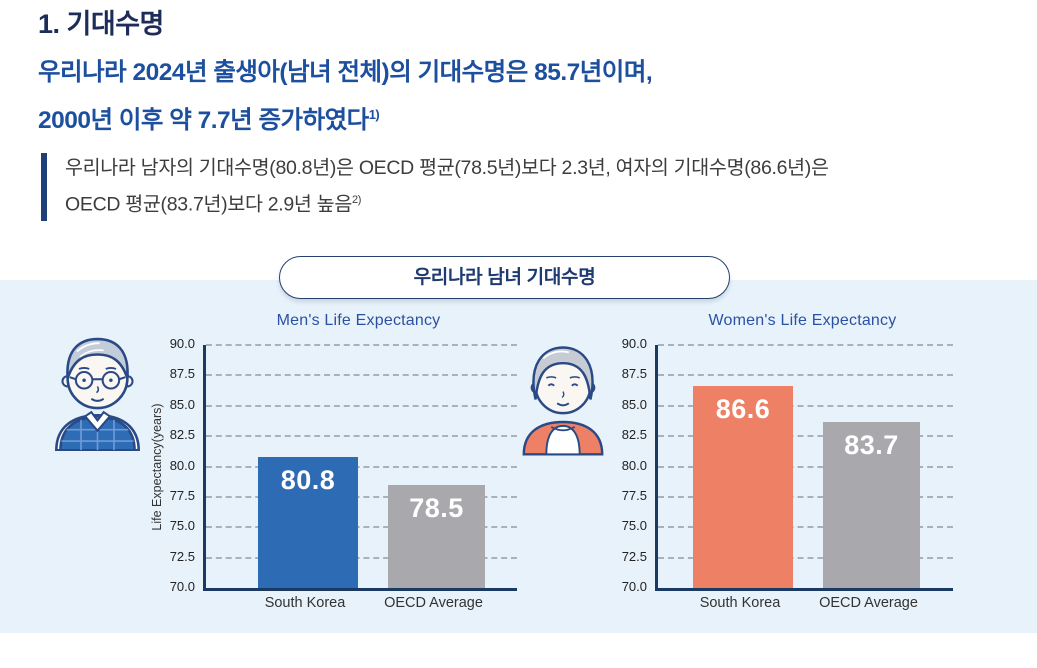 The width and height of the screenshot is (1037, 668). What do you see at coordinates (157, 466) in the screenshot?
I see `y-axis-label: Life Expectancy(years)` at bounding box center [157, 466].